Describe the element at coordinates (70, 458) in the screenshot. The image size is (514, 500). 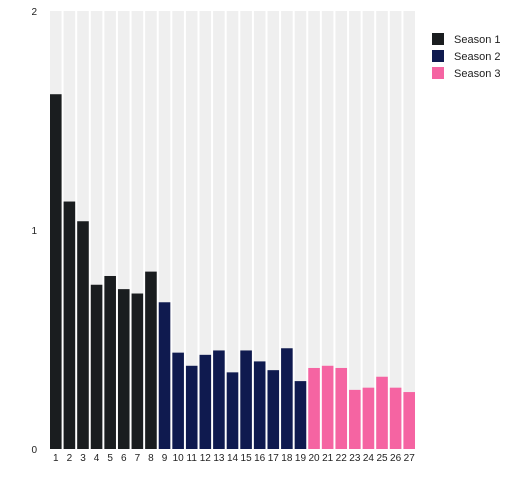
I see `x-tick-label: 2` at that location.